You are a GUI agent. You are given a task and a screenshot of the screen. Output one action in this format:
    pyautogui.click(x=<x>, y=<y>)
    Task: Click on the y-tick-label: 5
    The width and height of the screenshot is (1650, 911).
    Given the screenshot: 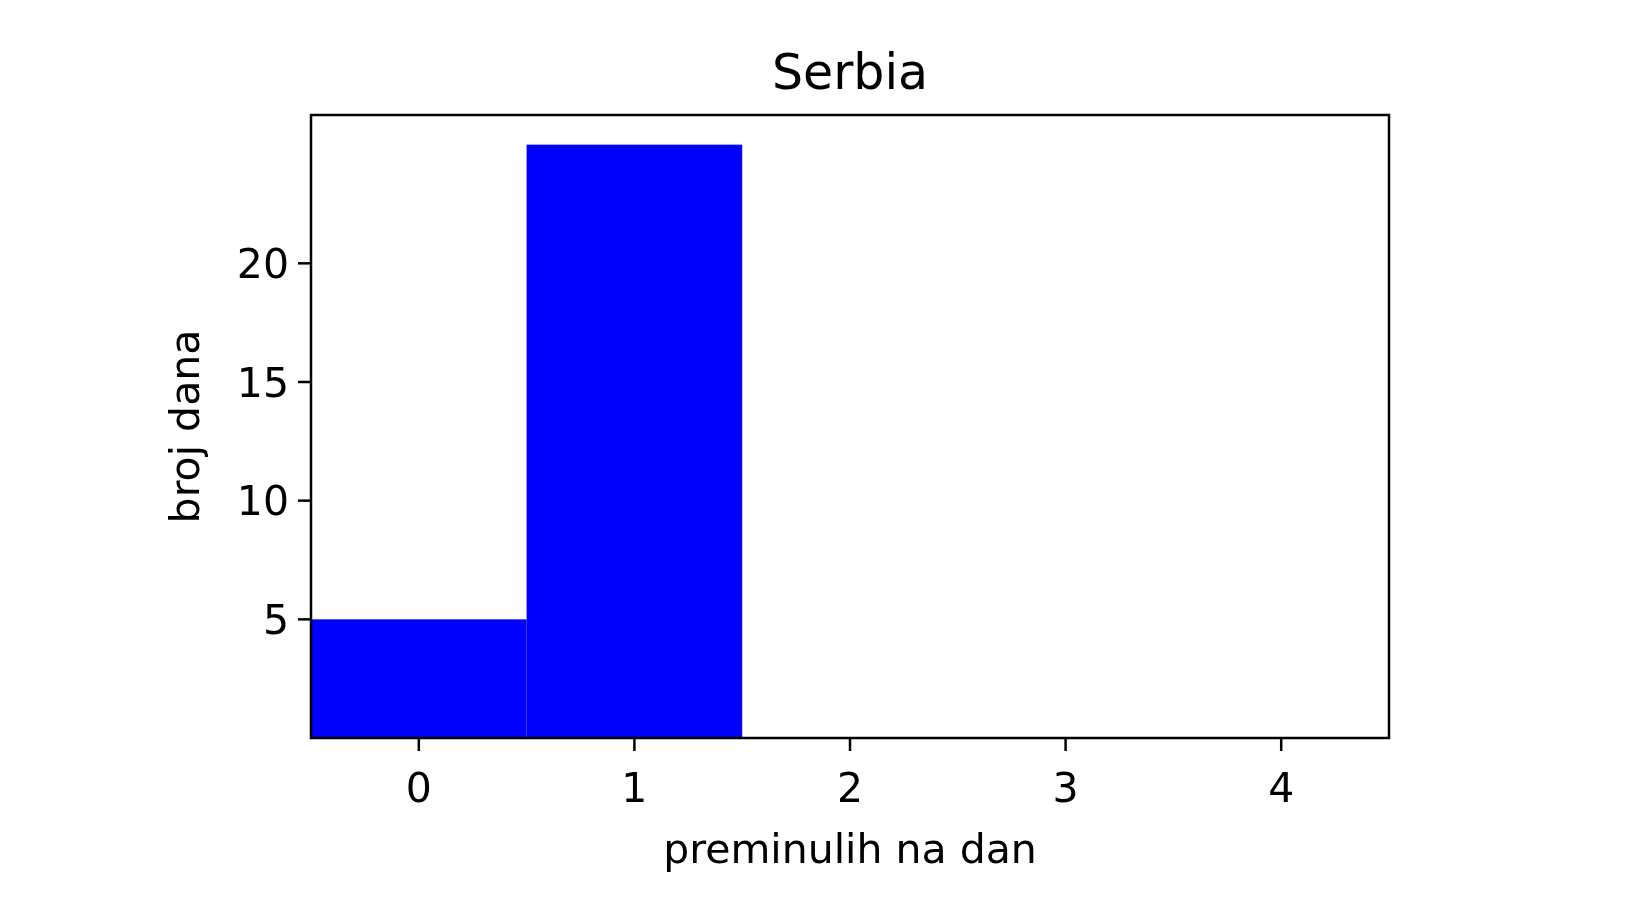 What is the action you would take?
    pyautogui.click(x=275, y=620)
    